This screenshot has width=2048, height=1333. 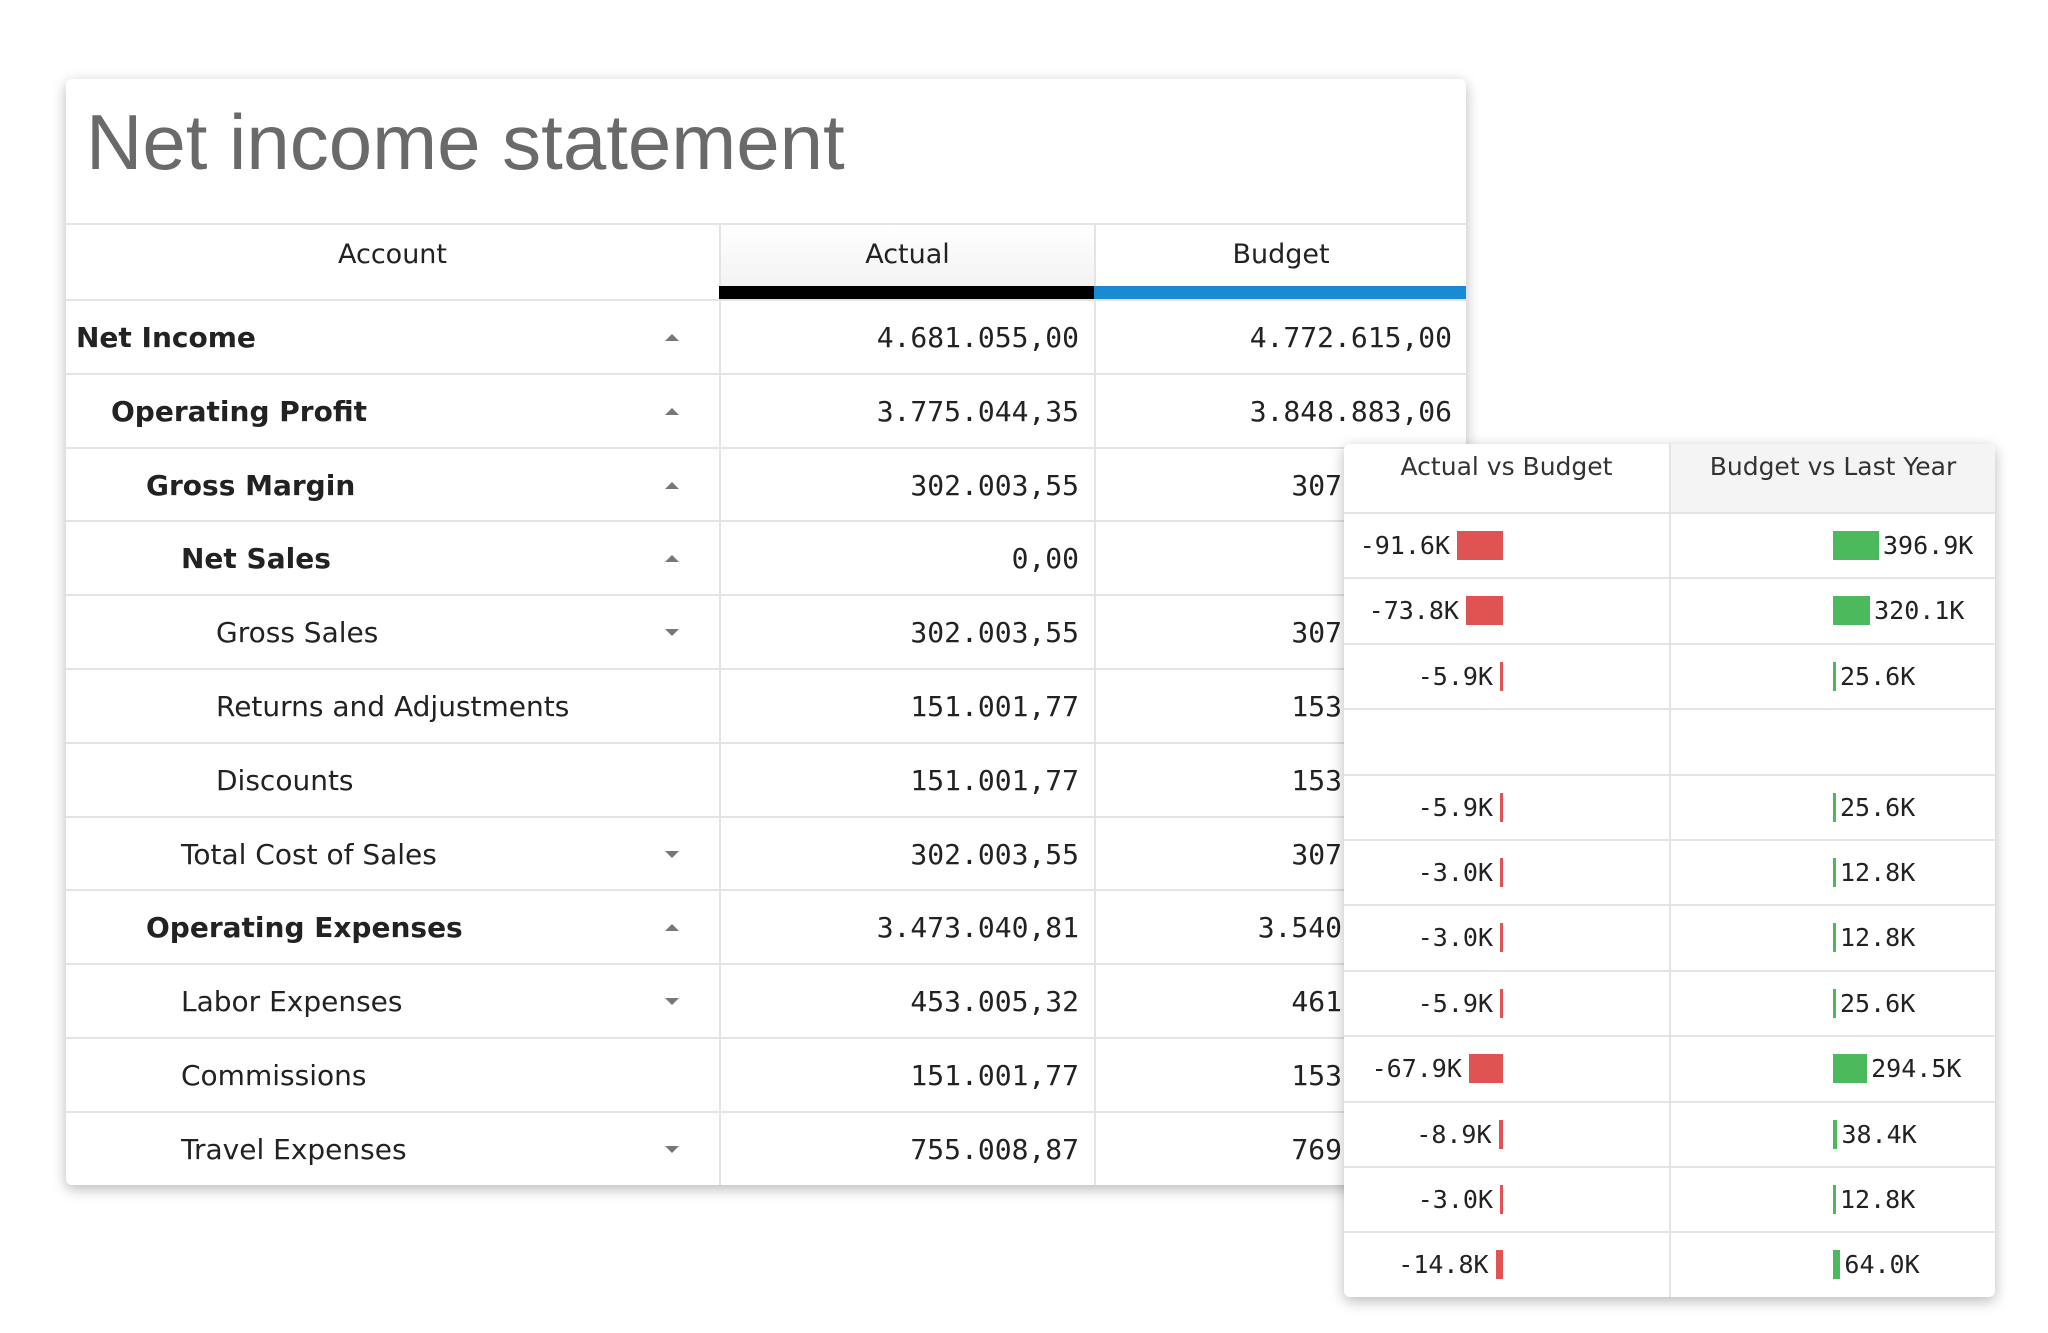 I want to click on budget-cell: 3.540, so click(x=1280, y=926).